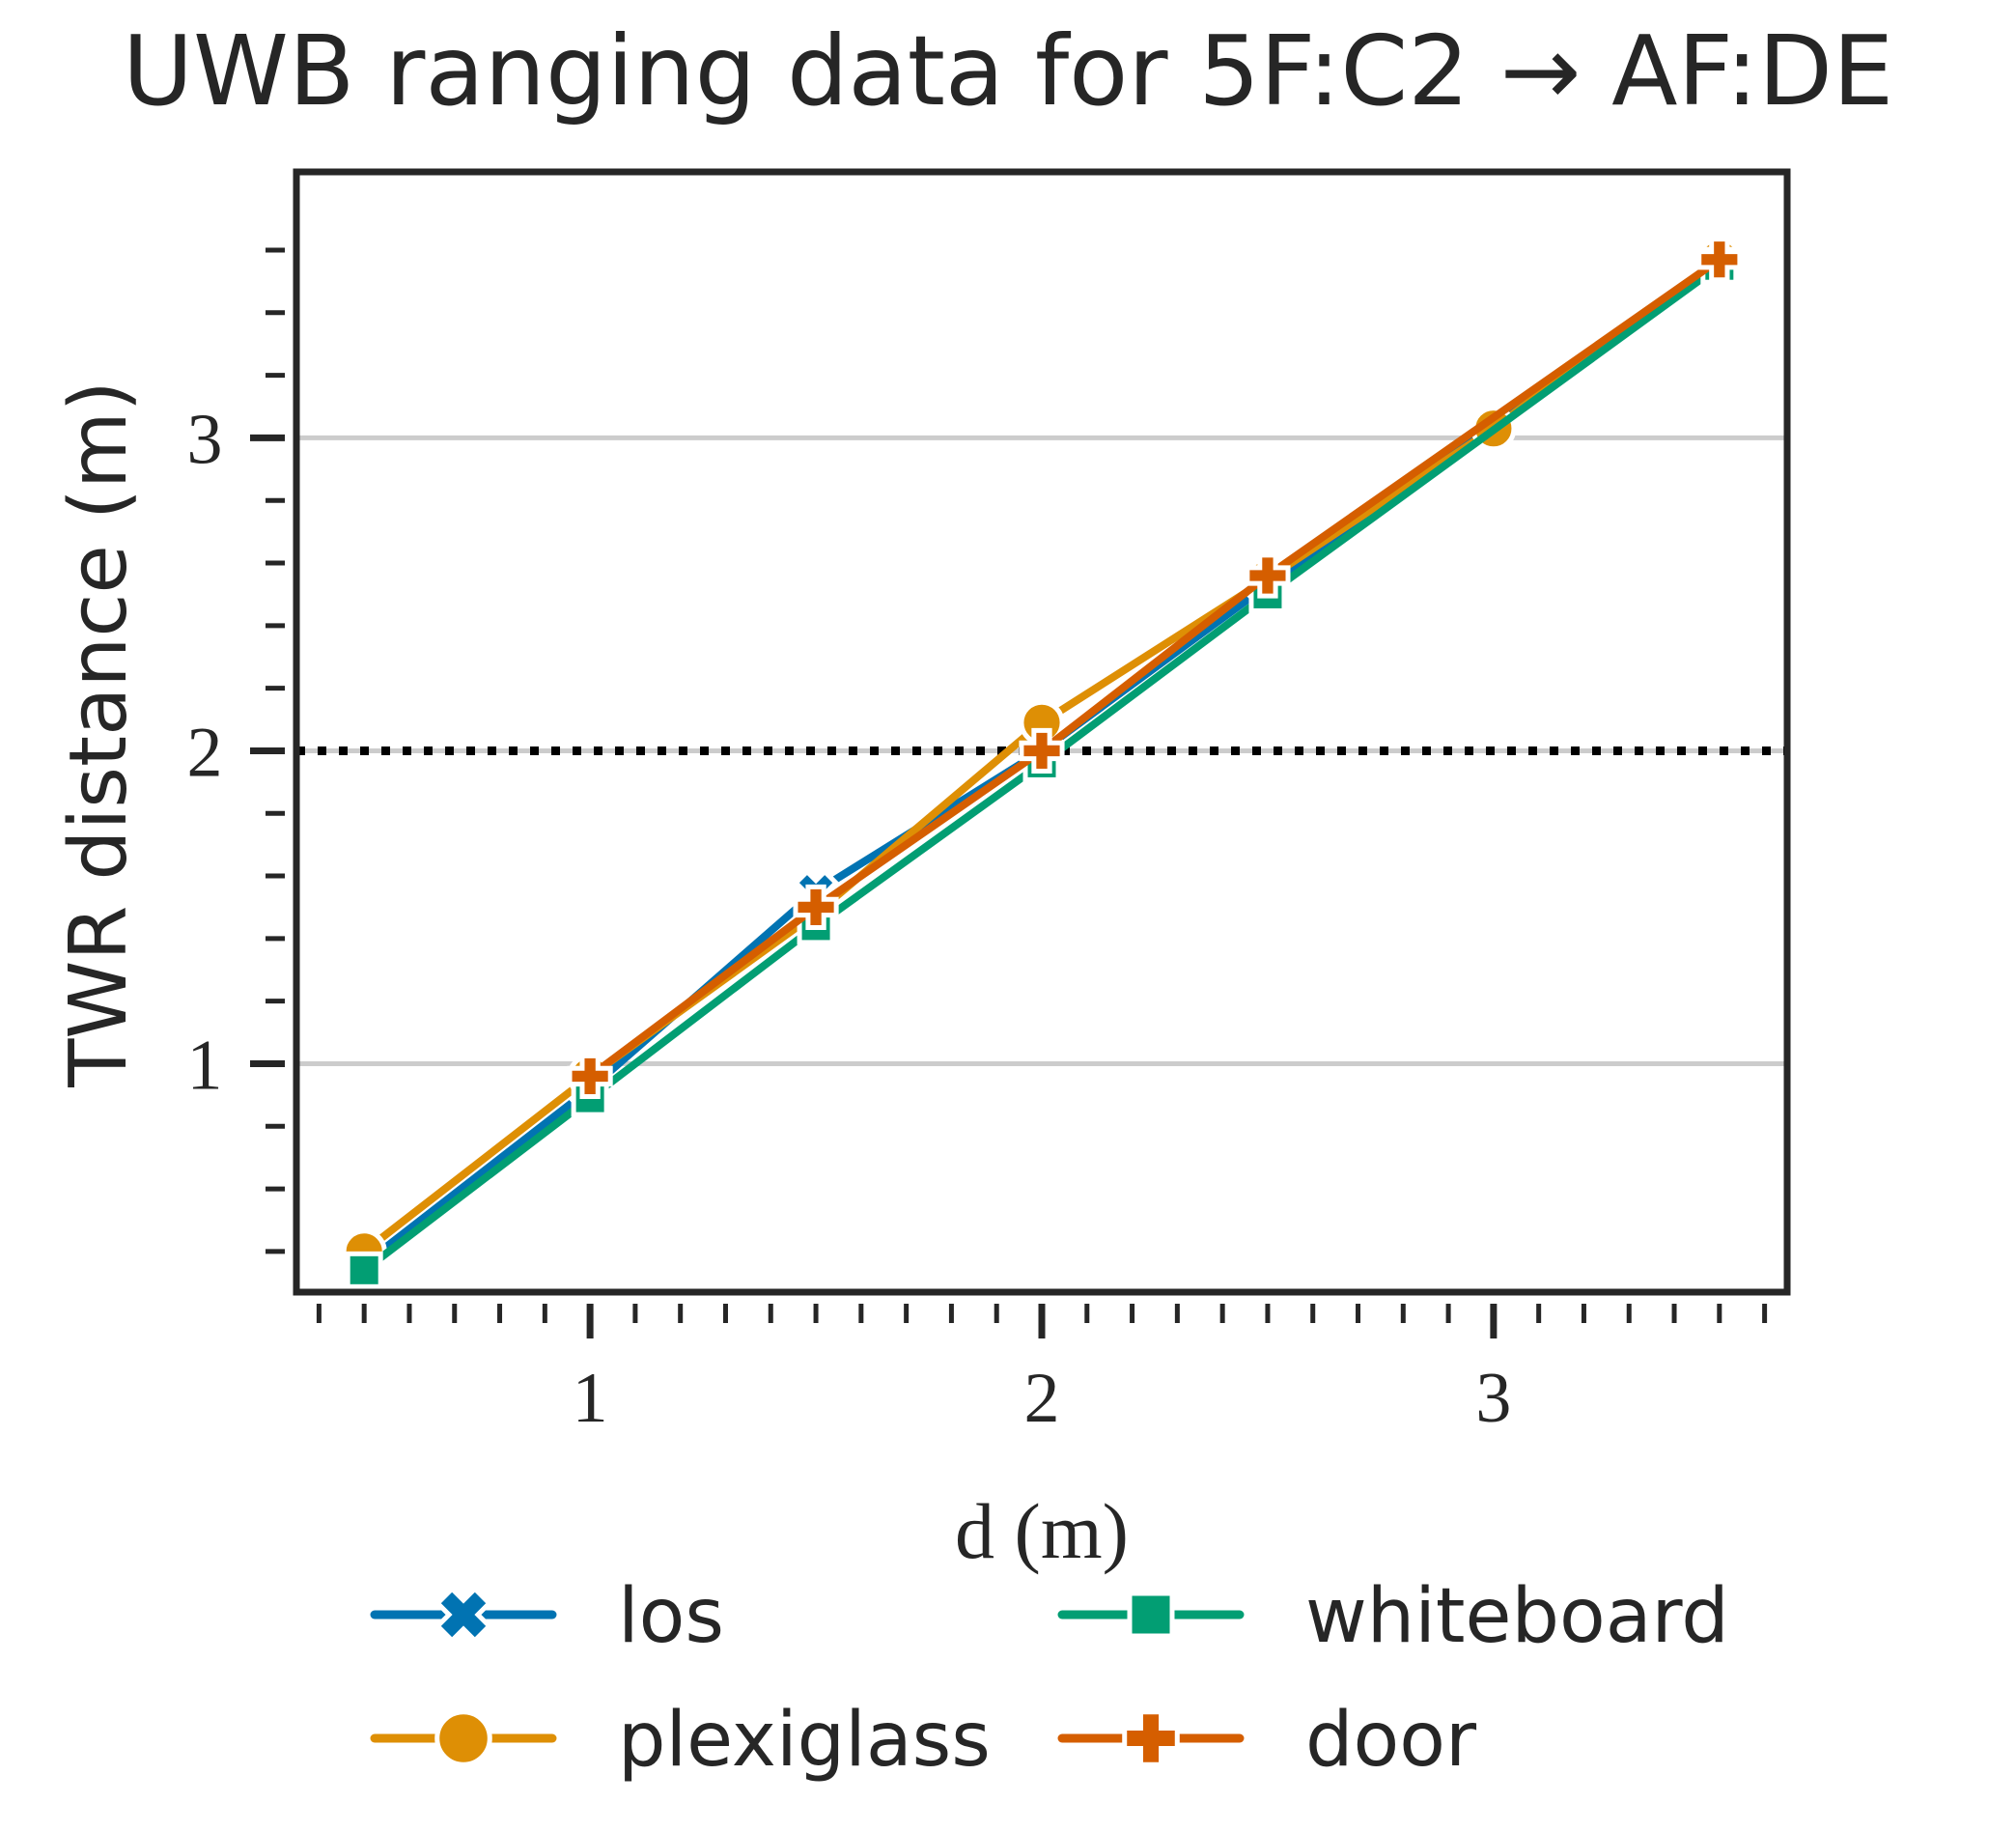  I want to click on legend-item-los: los, so click(547, 1616).